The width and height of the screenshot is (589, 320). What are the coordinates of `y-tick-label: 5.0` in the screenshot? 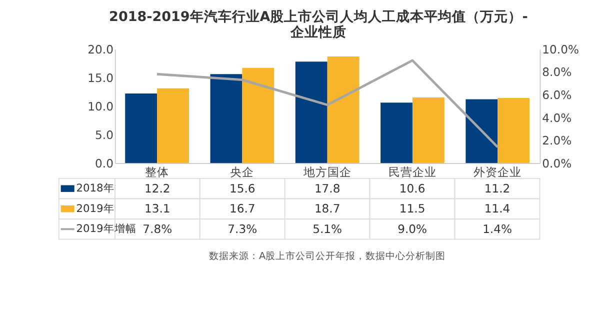 It's located at (104, 135).